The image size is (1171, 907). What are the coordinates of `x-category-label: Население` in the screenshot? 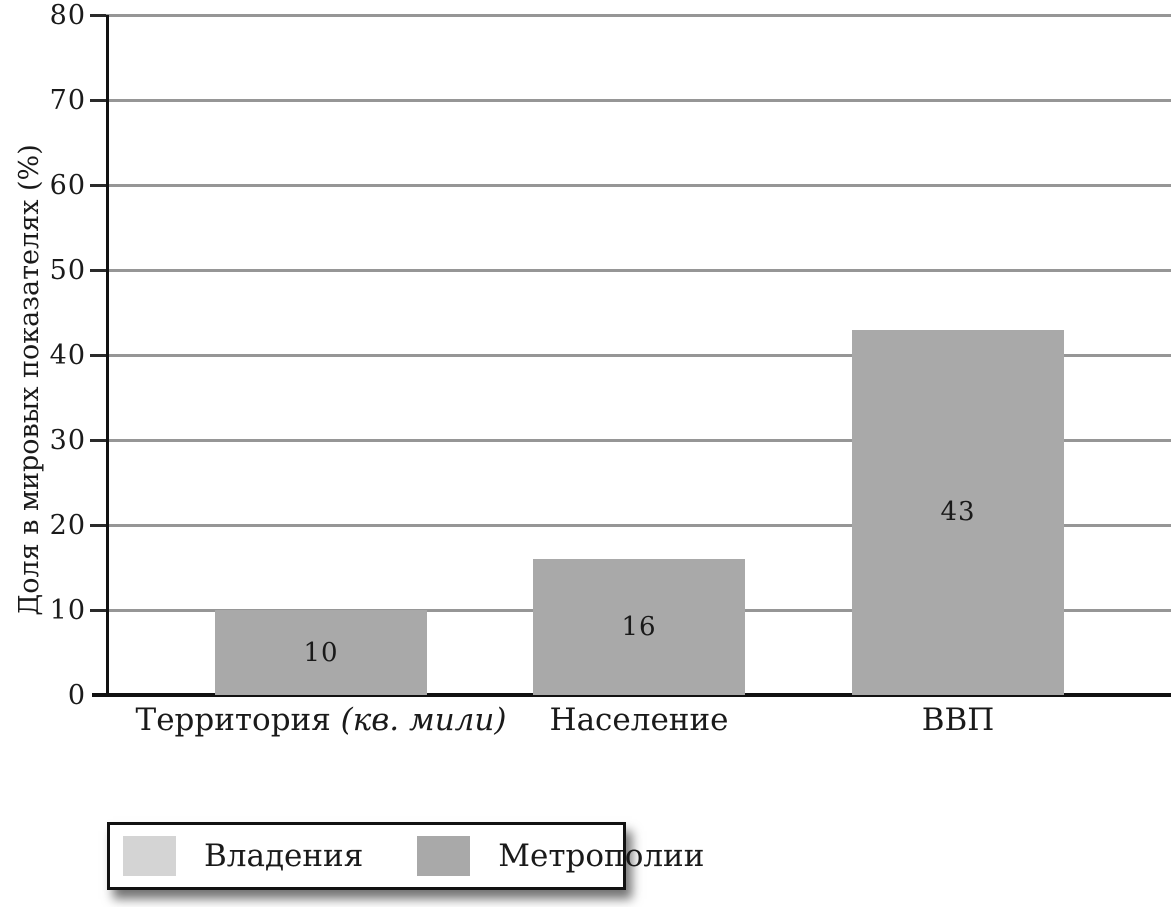 It's located at (639, 720).